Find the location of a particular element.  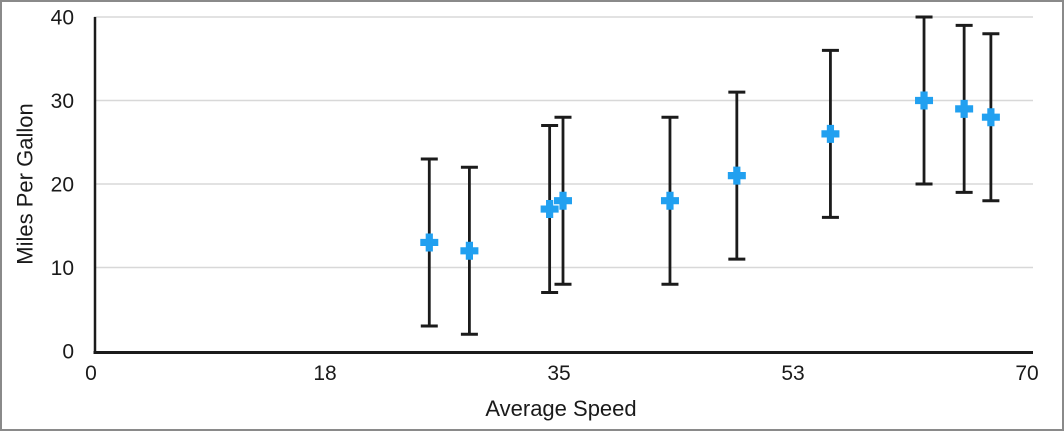

x-axis-title: Average Speed is located at coordinates (560, 408).